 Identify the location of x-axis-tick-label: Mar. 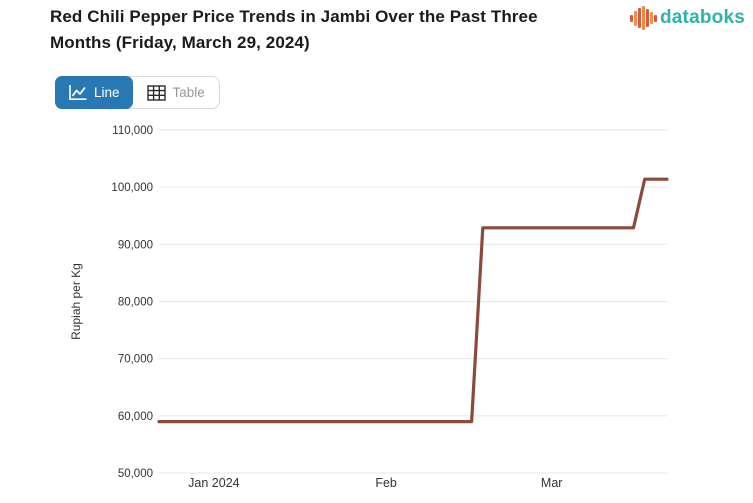
(552, 483).